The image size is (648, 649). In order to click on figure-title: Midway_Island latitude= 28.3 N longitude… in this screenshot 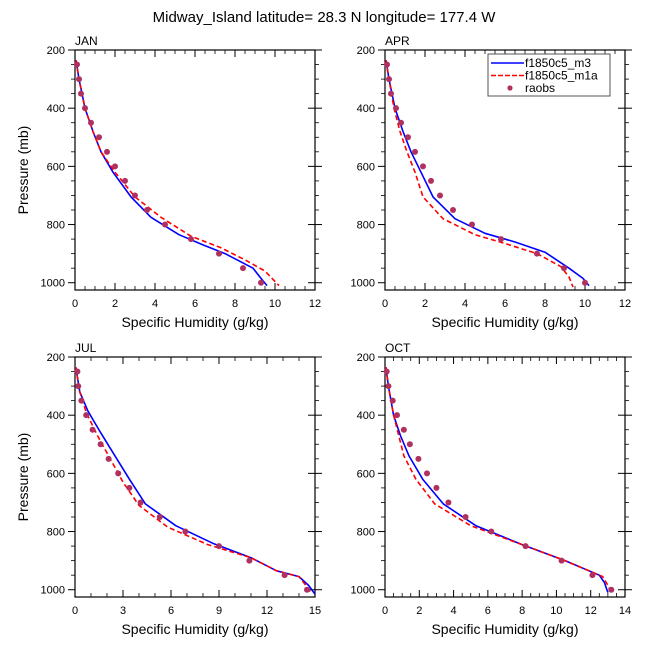, I will do `click(325, 17)`.